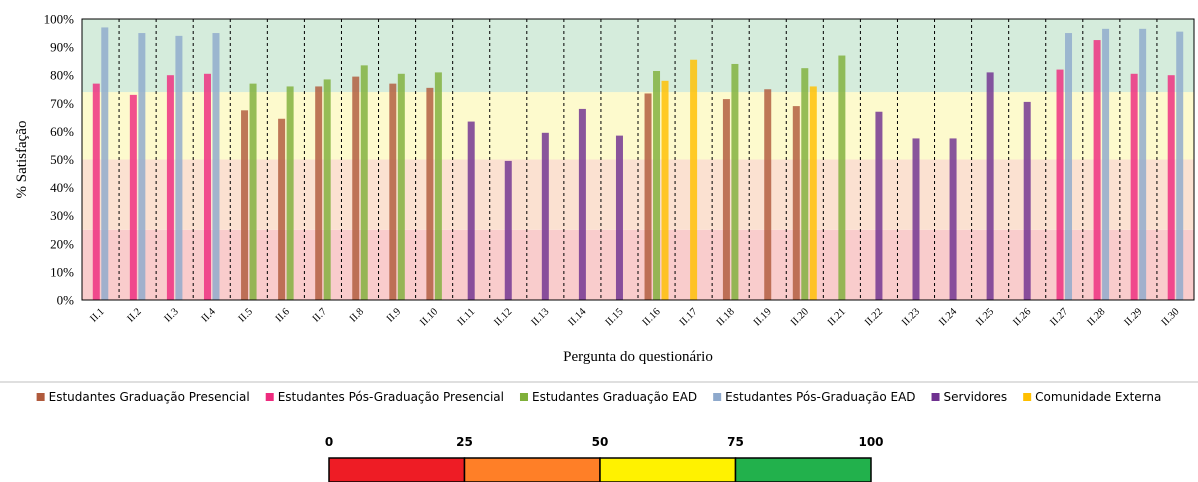  I want to click on legend-item: Estudantes Pós-Graduação EAD, so click(814, 397).